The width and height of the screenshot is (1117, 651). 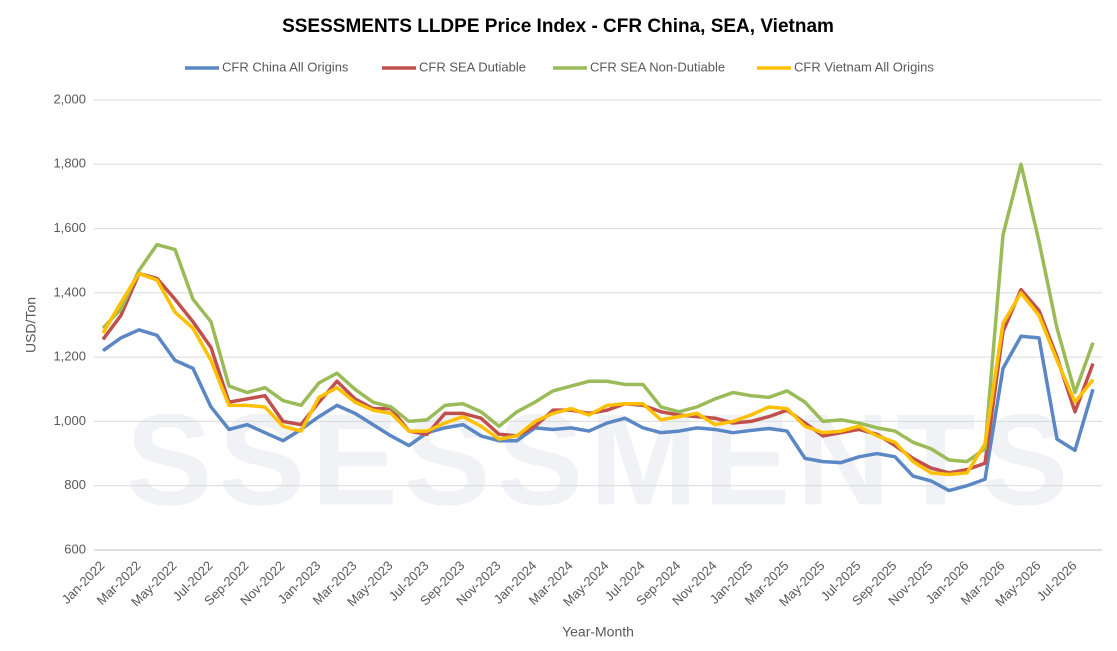 I want to click on y-tick-label: 2,000, so click(x=69, y=98).